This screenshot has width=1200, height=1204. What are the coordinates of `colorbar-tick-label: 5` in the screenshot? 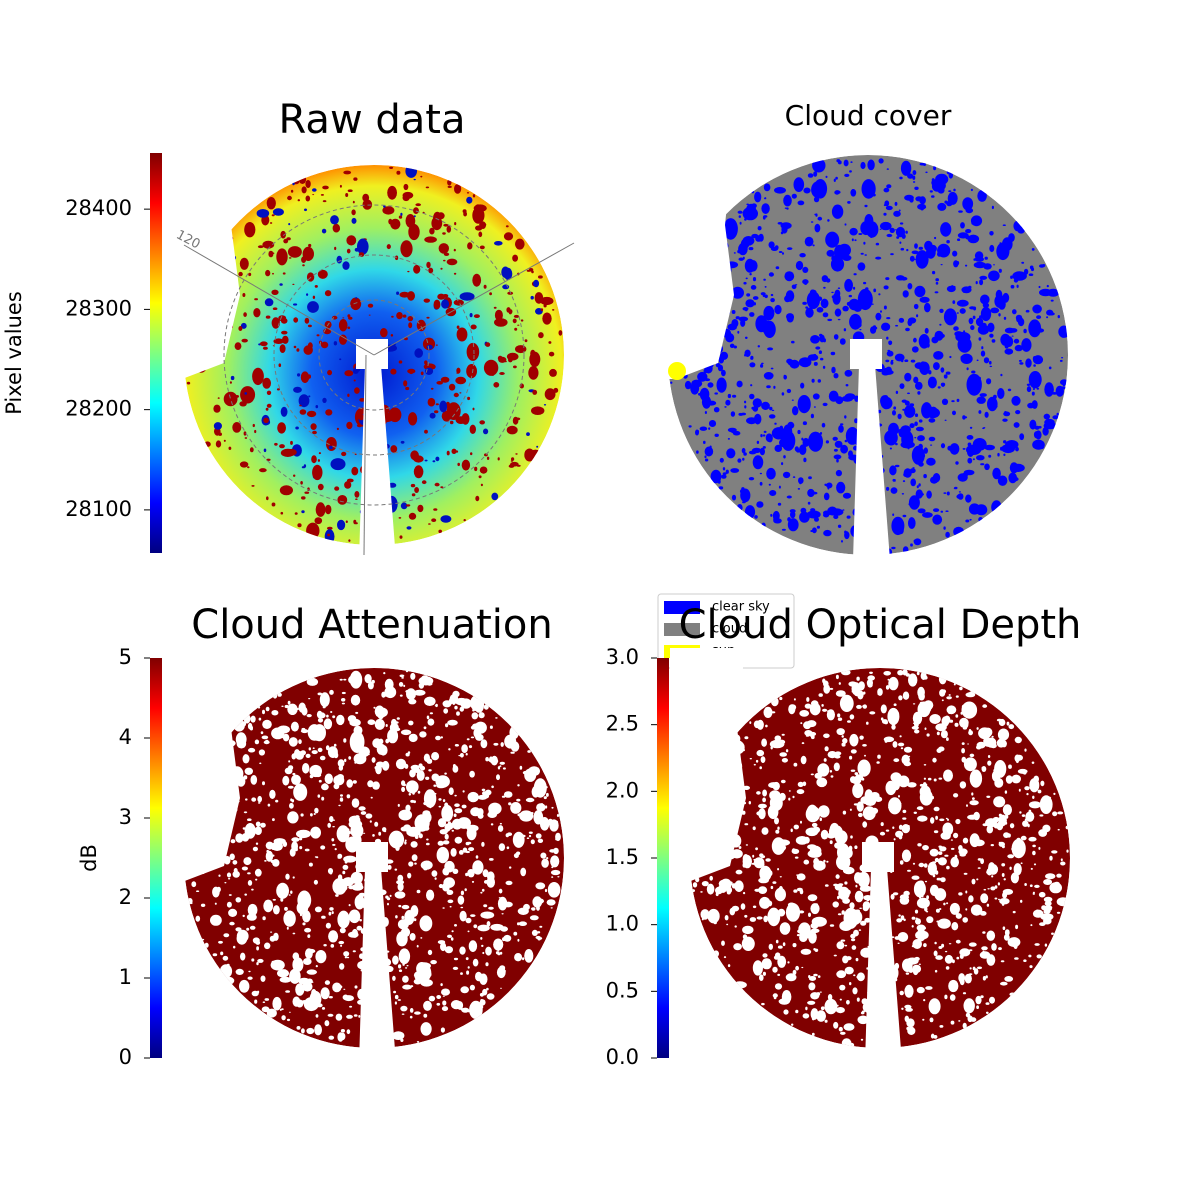 It's located at (125, 657).